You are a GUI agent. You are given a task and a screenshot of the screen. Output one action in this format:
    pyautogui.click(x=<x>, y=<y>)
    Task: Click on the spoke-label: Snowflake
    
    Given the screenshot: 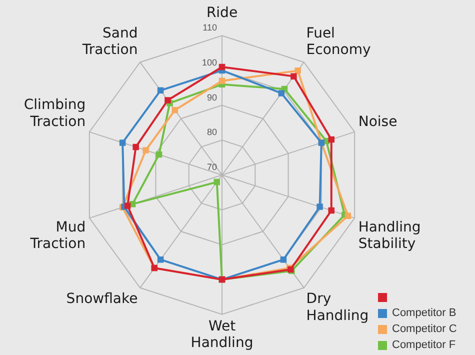 What is the action you would take?
    pyautogui.click(x=102, y=299)
    